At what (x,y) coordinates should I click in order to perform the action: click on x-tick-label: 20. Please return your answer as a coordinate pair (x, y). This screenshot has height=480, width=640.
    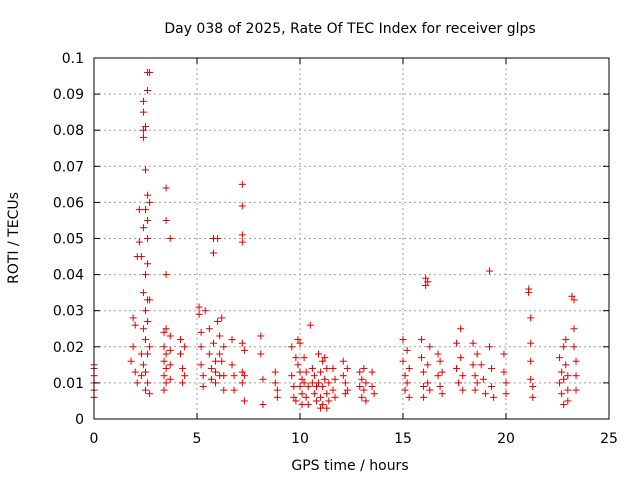
    Looking at the image, I should click on (506, 439).